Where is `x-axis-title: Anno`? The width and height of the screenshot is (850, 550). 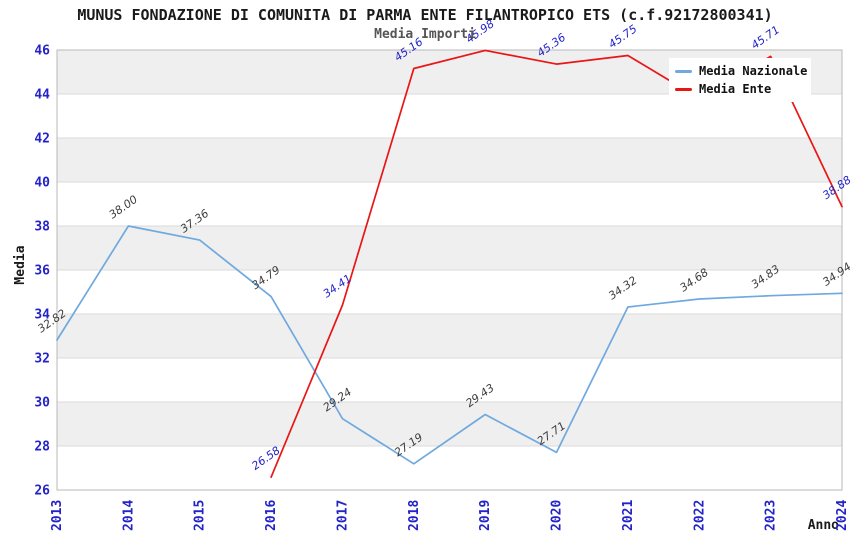 x-axis-title: Anno is located at coordinates (823, 525).